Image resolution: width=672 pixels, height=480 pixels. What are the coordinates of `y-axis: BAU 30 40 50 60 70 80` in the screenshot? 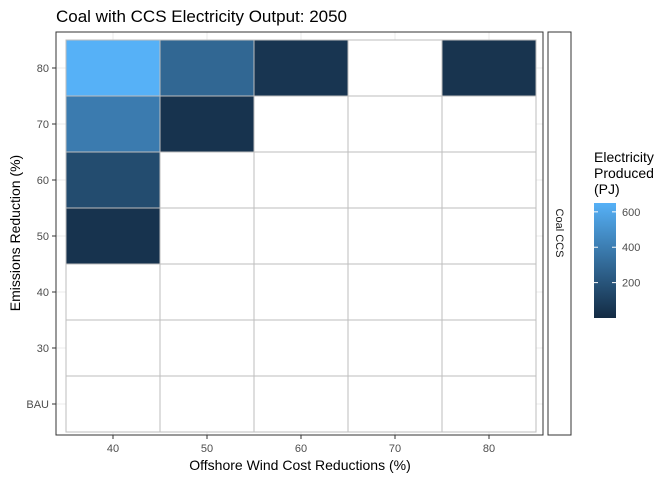 It's located at (41, 237).